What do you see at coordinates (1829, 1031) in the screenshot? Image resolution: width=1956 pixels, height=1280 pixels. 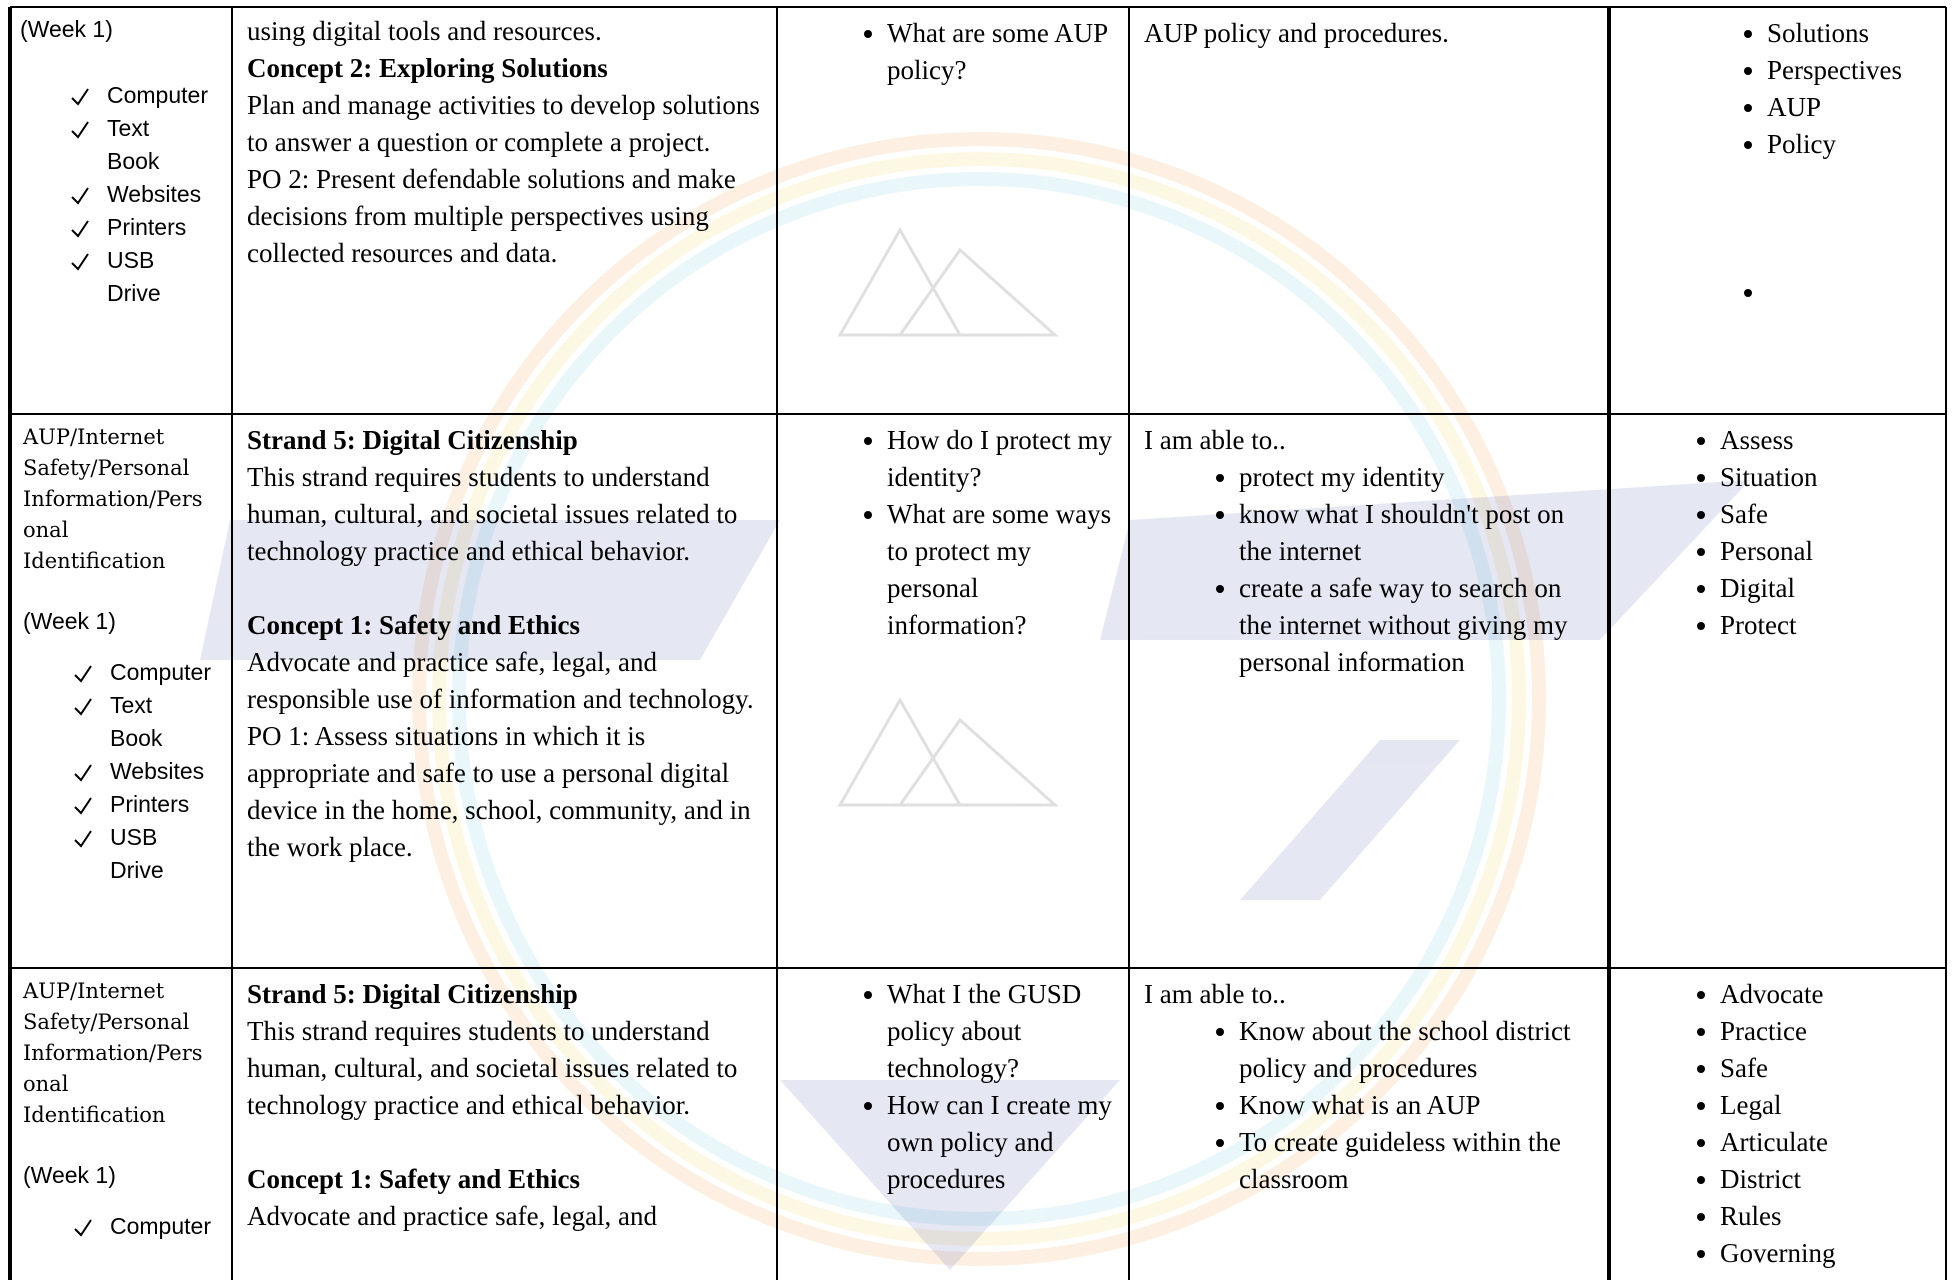 I see `bullet-item: Practice` at bounding box center [1829, 1031].